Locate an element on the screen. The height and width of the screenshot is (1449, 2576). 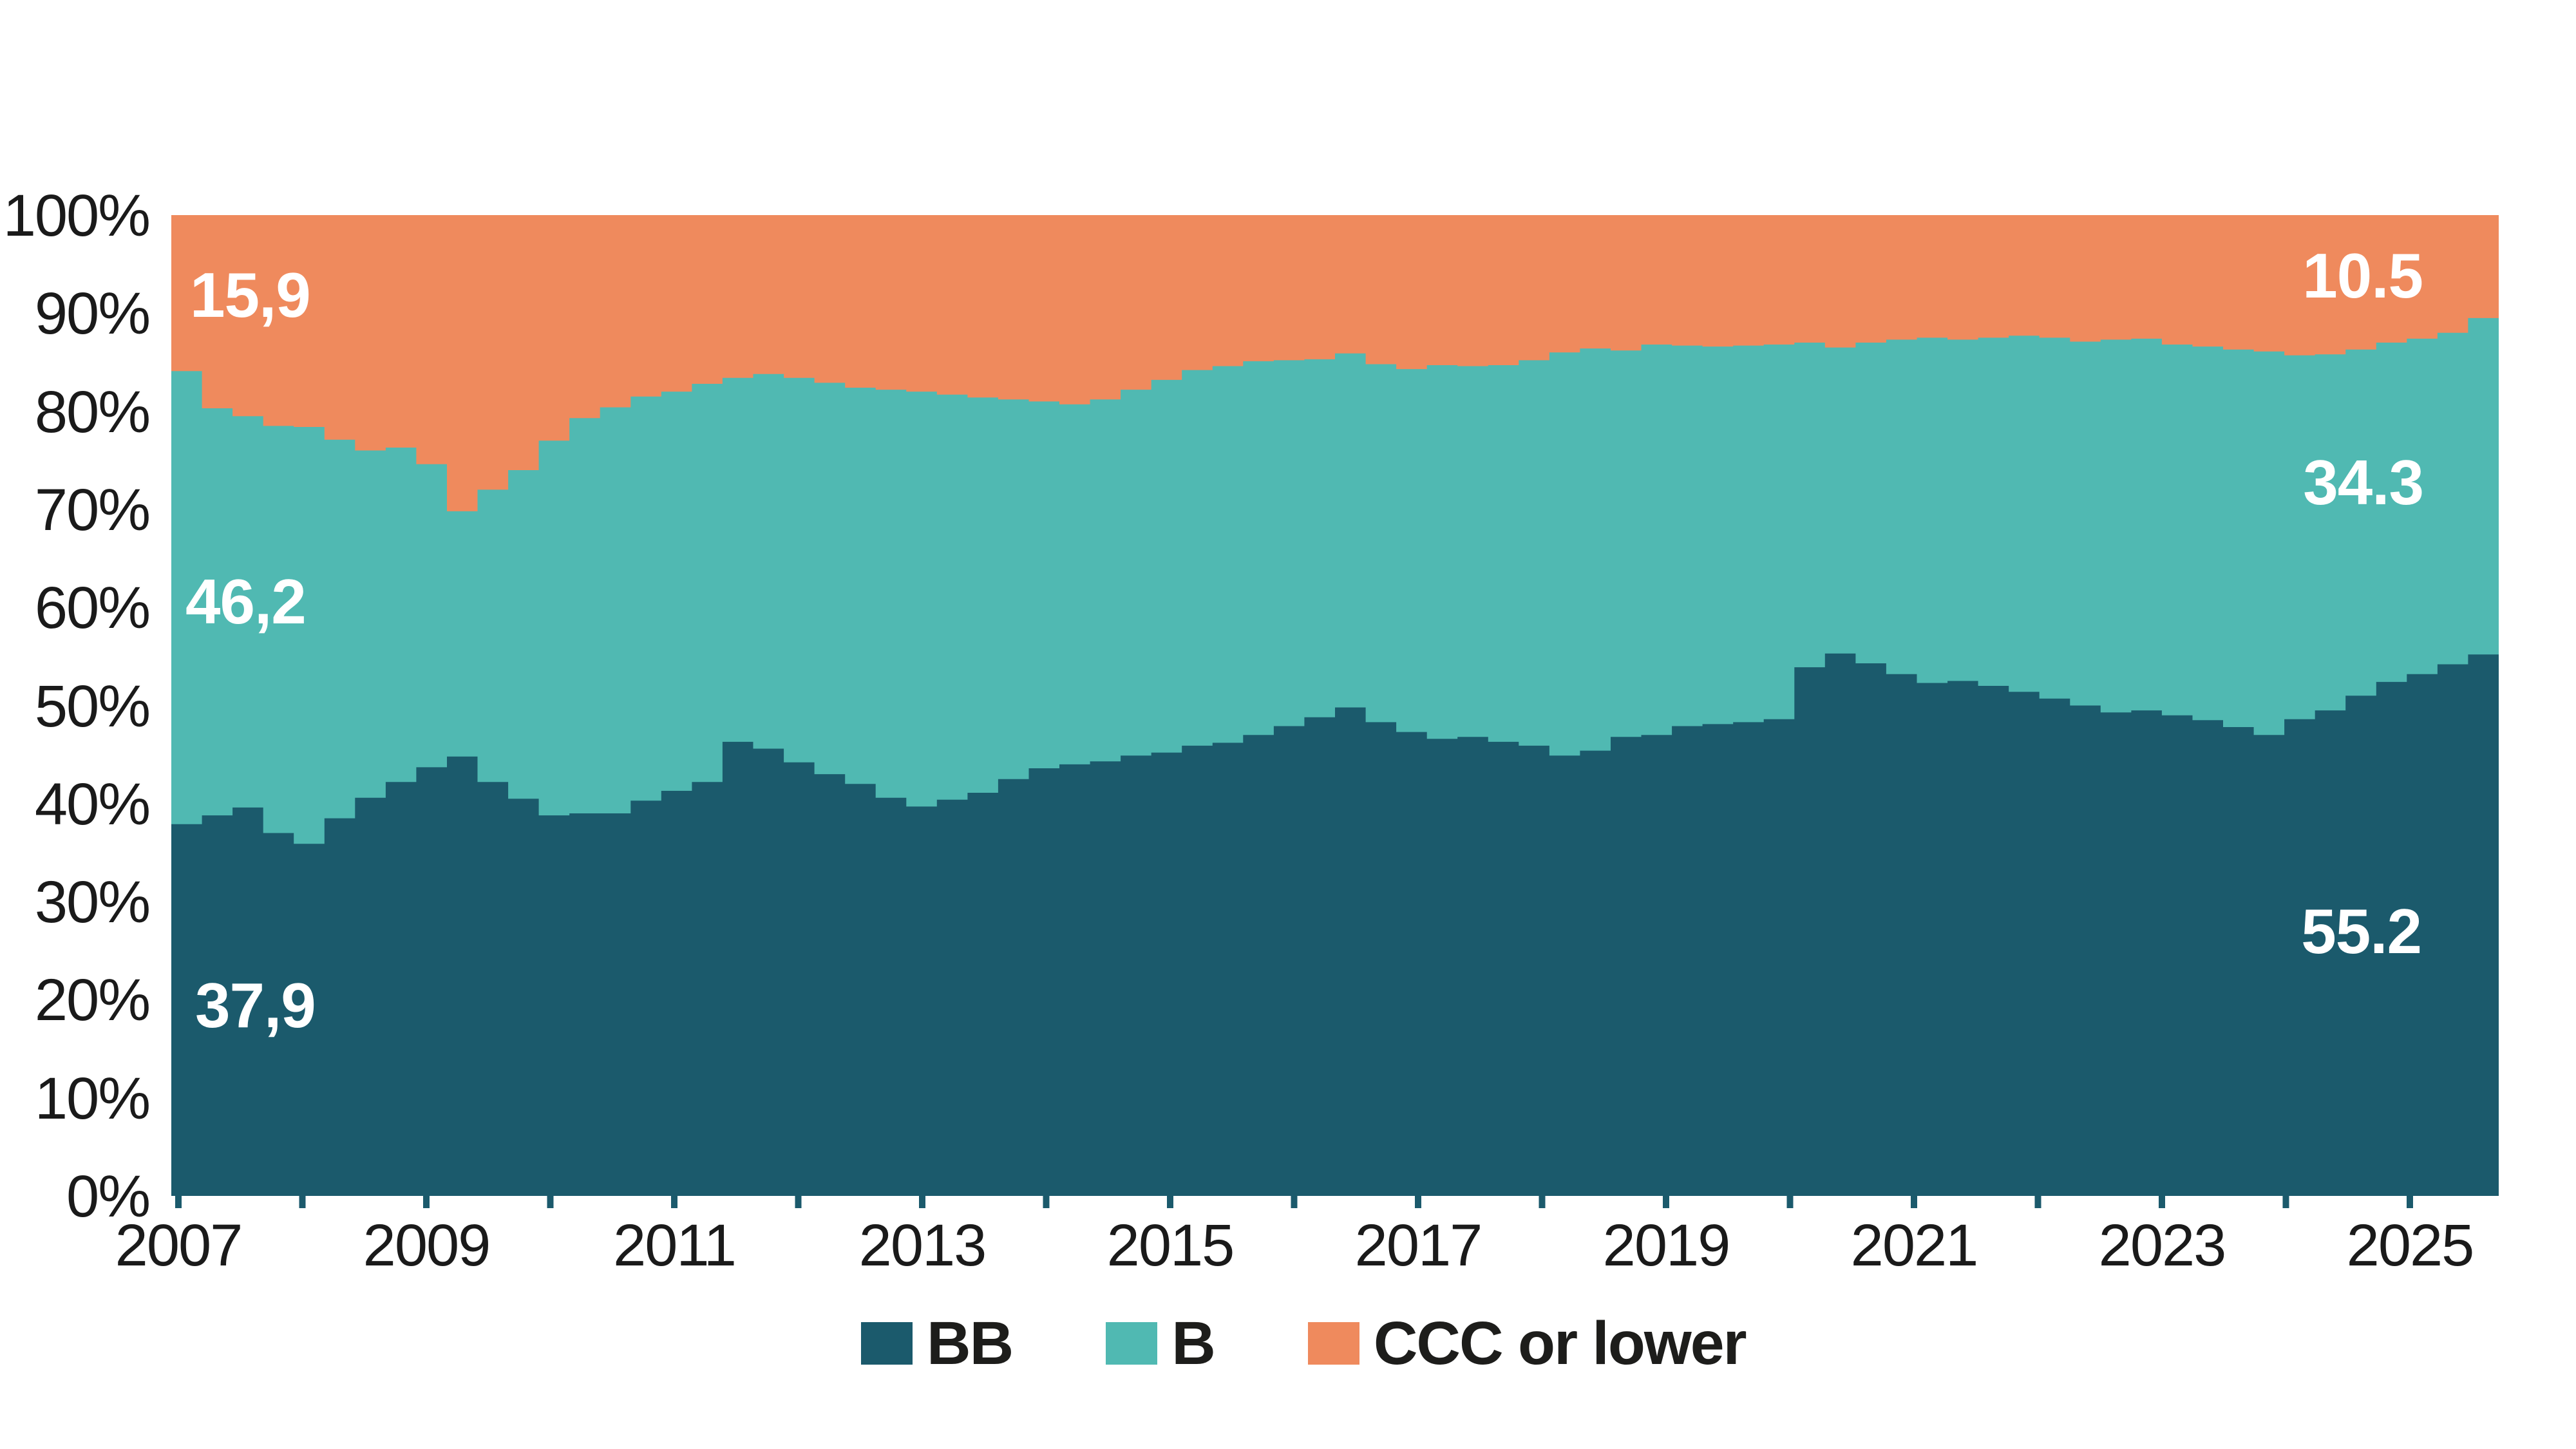
x-tick-2023 is located at coordinates (2162, 1202).